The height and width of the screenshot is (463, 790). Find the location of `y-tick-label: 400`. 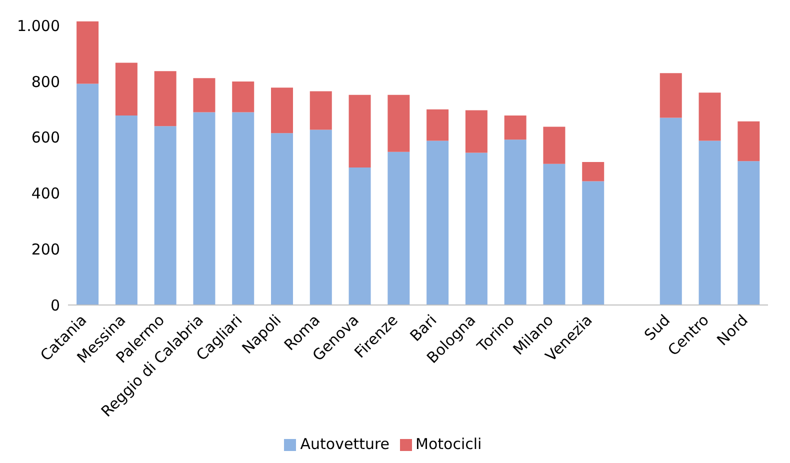

y-tick-label: 400 is located at coordinates (45, 193).